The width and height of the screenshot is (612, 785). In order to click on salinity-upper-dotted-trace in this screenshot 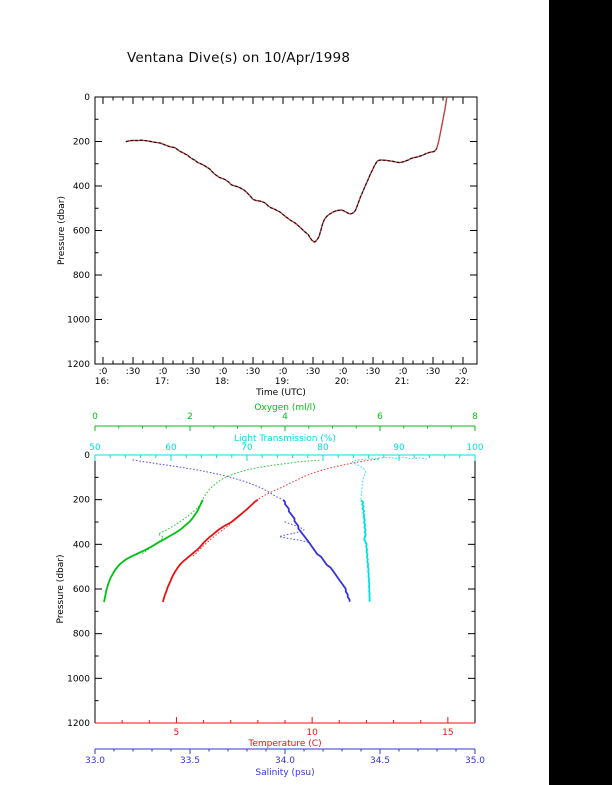, I will do `click(207, 479)`.